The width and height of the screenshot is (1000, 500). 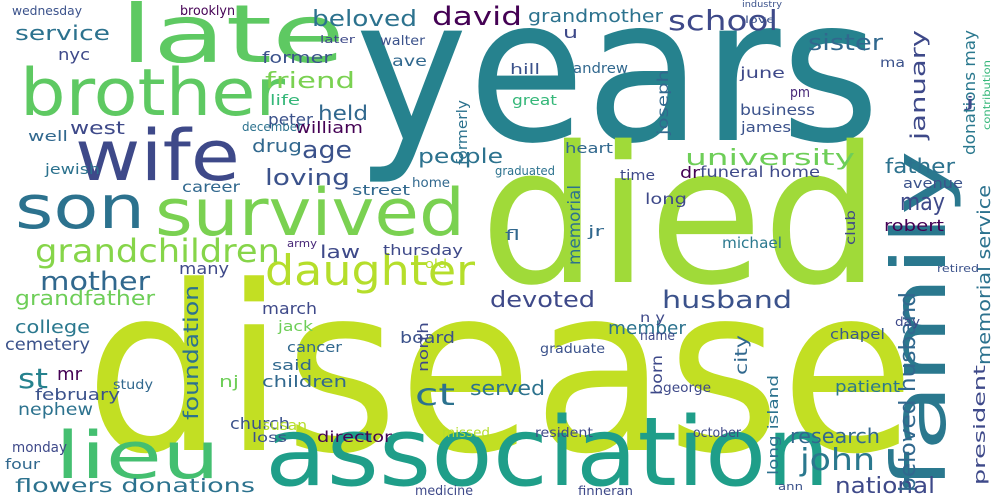 What do you see at coordinates (72, 170) in the screenshot?
I see `word: jewish` at bounding box center [72, 170].